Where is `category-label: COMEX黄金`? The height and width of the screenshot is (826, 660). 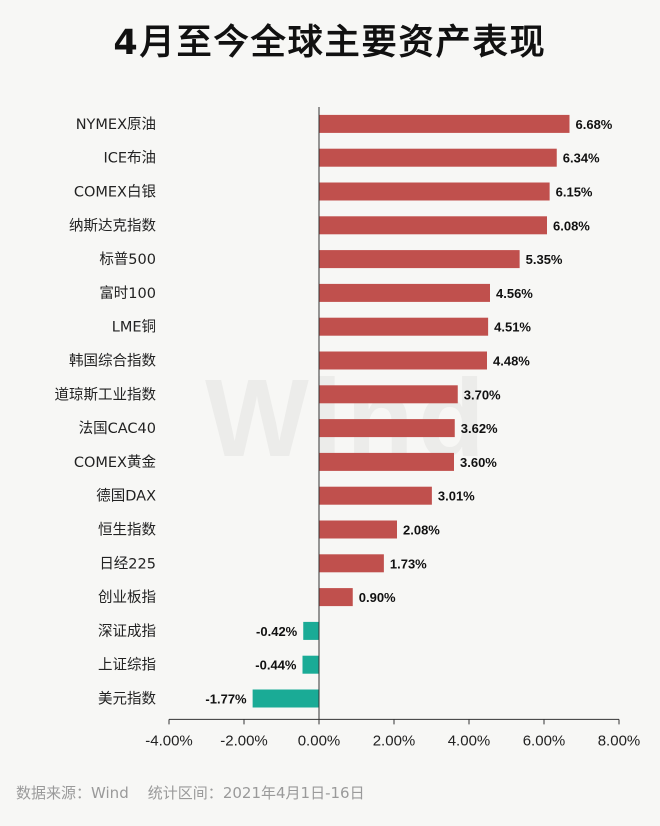
category-label: COMEX黄金 is located at coordinates (115, 462).